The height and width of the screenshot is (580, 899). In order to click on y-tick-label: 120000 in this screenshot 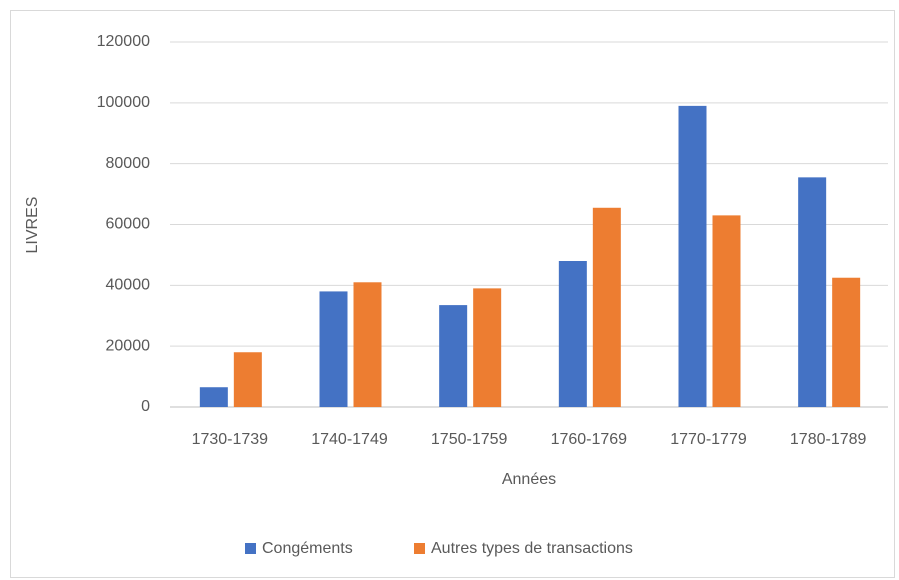, I will do `click(123, 41)`.